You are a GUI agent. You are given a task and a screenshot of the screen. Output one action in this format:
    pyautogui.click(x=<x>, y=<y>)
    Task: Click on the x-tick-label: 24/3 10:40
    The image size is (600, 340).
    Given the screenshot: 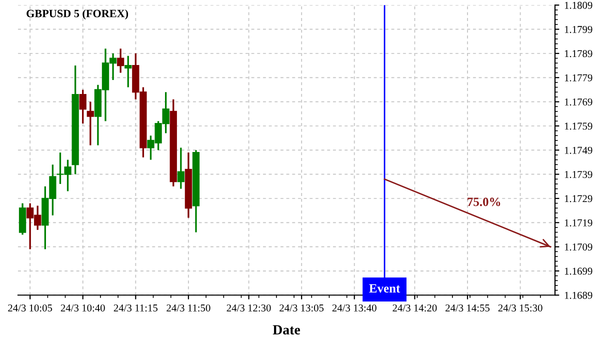 What is the action you would take?
    pyautogui.click(x=82, y=308)
    